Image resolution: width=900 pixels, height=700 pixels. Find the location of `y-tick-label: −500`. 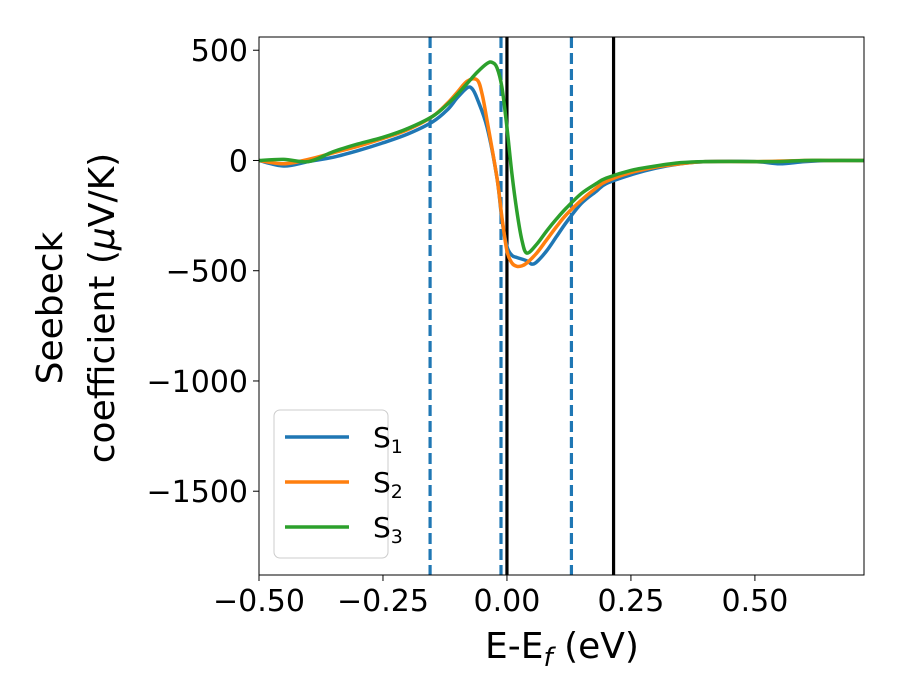

y-tick-label: −500 is located at coordinates (207, 272).